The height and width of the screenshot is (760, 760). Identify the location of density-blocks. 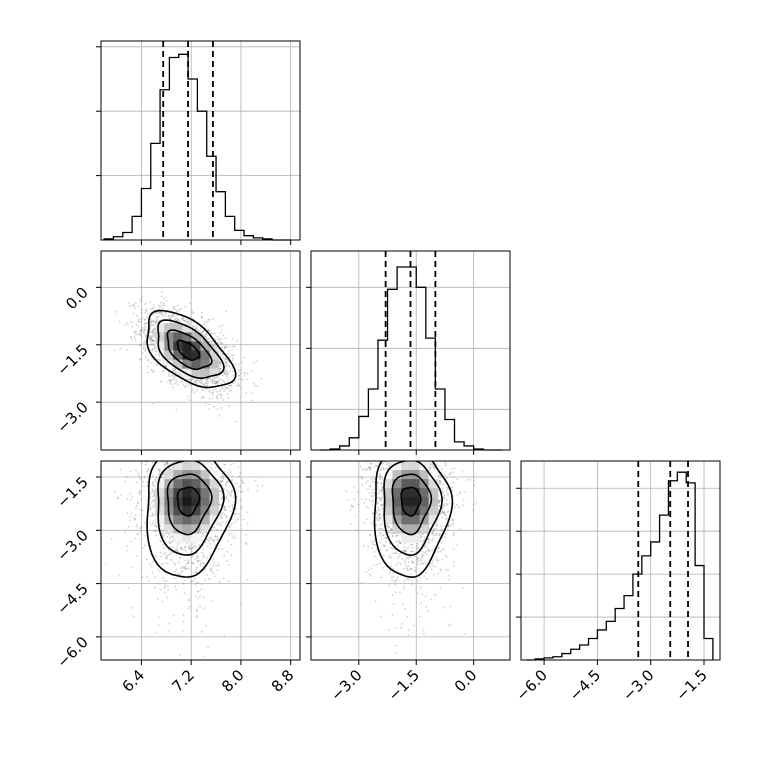
(187, 351).